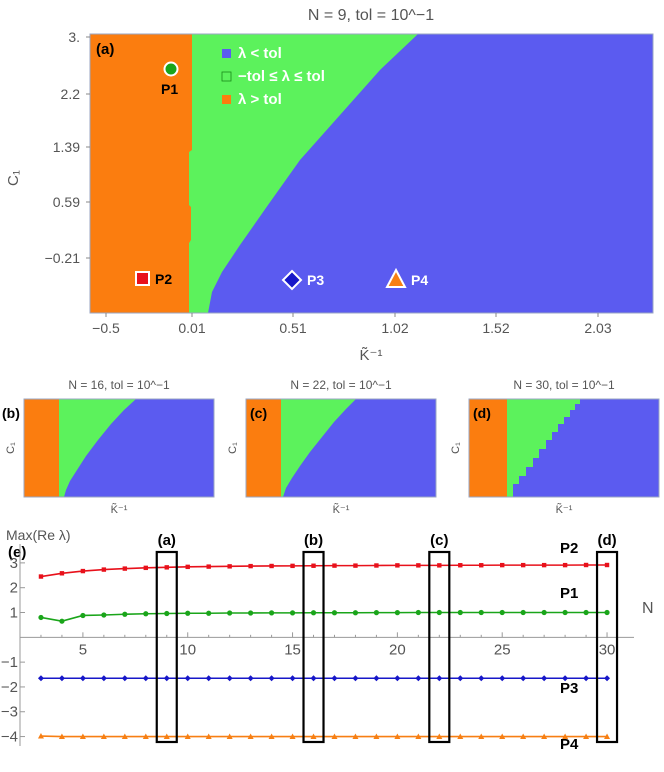 The height and width of the screenshot is (772, 664). I want to click on panel-c: N = 22, tol = 10^−1 (c) C₁ K̃⁻¹, so click(332, 447).